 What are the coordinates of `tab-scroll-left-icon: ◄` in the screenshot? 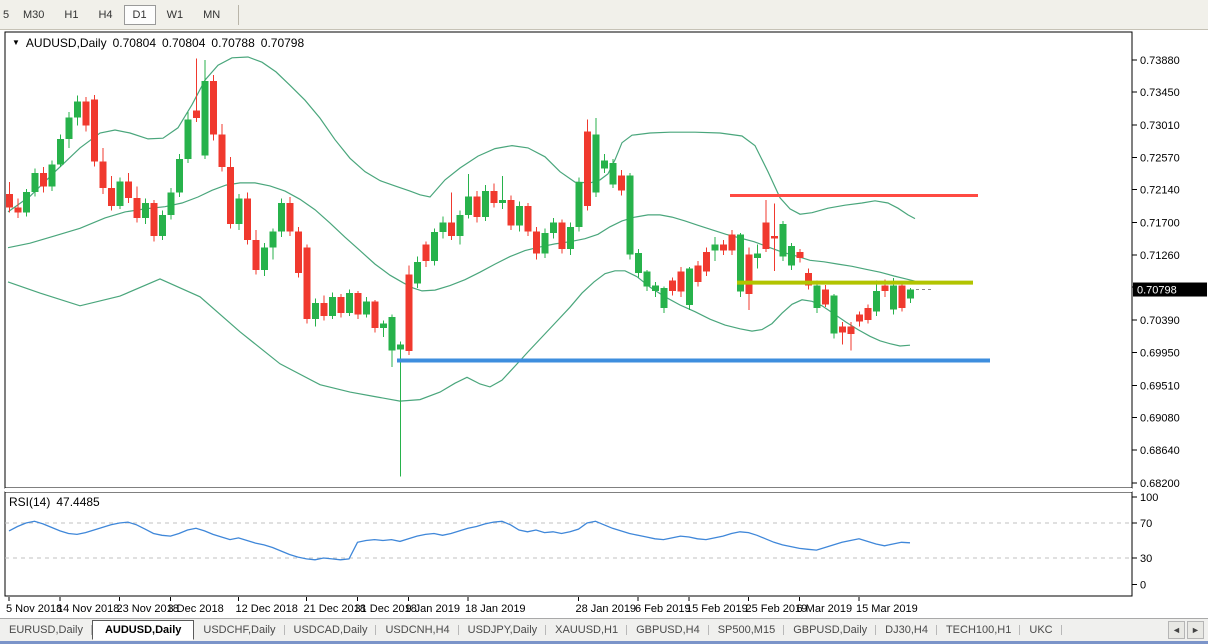 It's located at (1176, 630).